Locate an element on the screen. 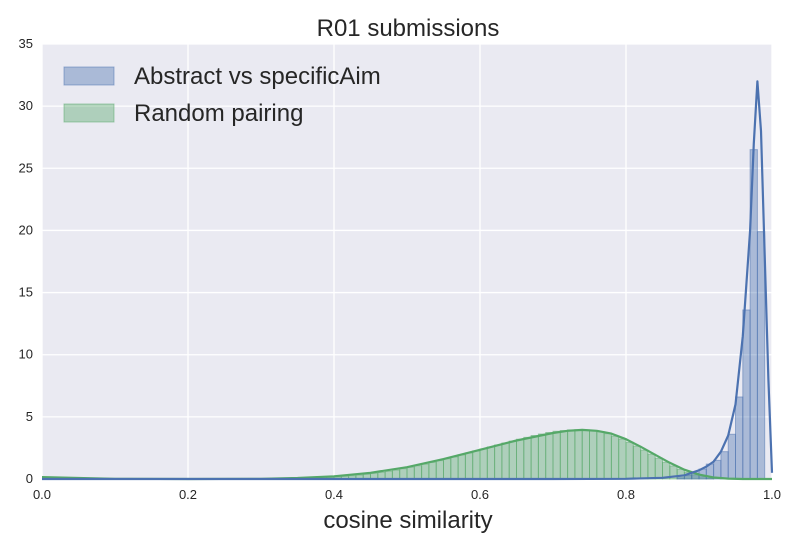  y-tick-label: 0 is located at coordinates (29, 478).